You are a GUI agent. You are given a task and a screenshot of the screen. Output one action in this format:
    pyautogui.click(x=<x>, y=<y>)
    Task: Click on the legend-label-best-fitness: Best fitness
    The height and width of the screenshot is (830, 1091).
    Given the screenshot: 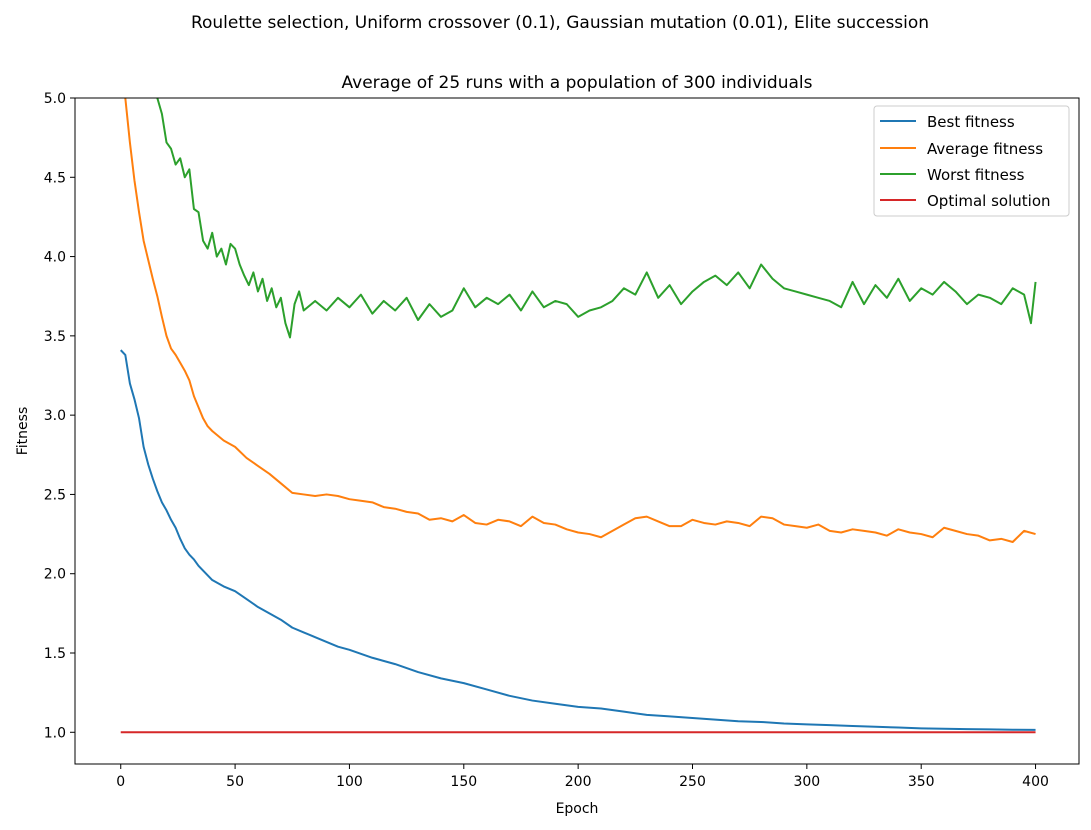 What is the action you would take?
    pyautogui.click(x=971, y=122)
    